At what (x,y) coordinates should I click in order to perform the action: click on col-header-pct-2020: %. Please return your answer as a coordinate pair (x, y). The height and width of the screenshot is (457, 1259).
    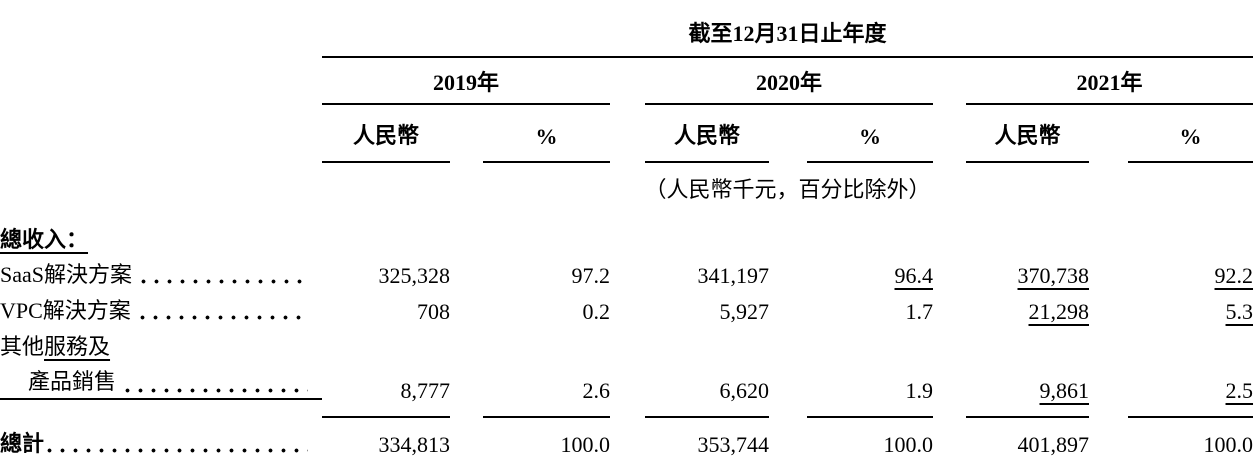
    Looking at the image, I should click on (870, 133).